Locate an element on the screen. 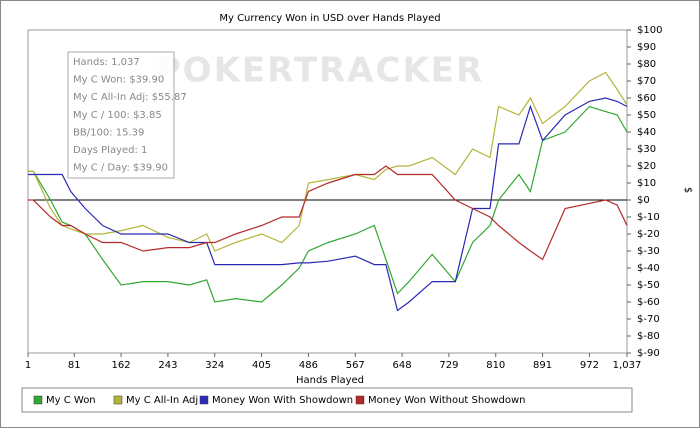 Image resolution: width=700 pixels, height=428 pixels. y-tick-label: $-10 is located at coordinates (648, 217).